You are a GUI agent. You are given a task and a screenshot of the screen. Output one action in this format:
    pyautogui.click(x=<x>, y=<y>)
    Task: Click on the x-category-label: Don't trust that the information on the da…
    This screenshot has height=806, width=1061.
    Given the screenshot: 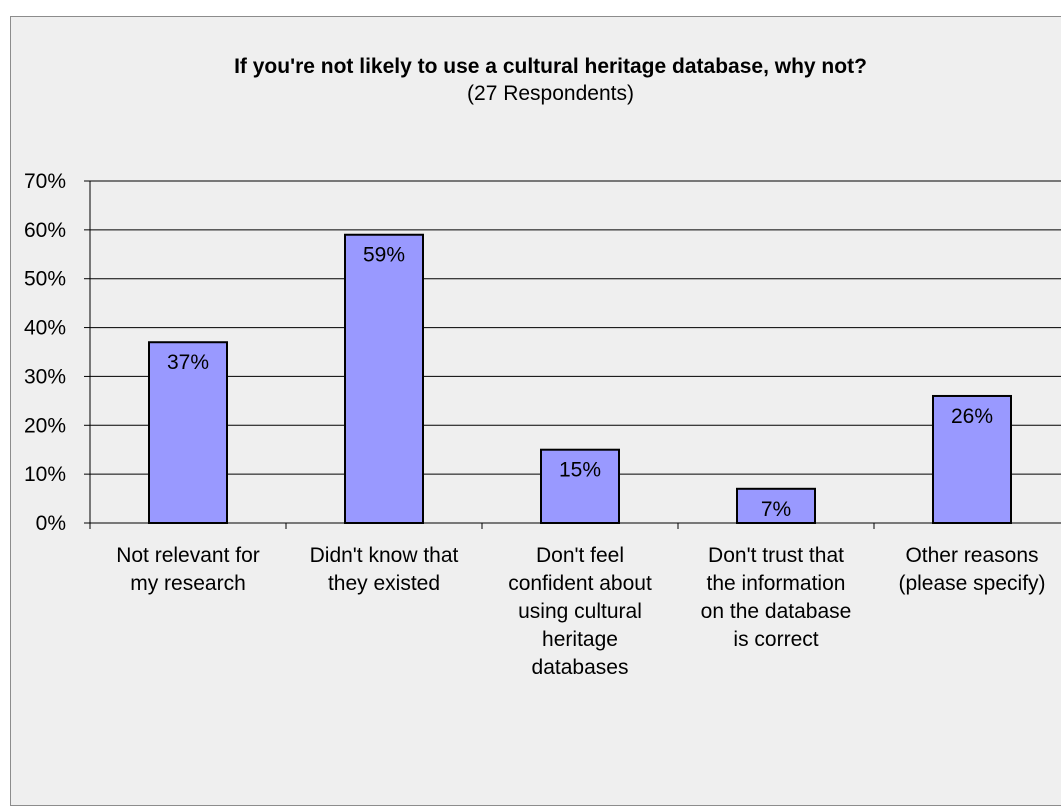 What is the action you would take?
    pyautogui.click(x=776, y=597)
    